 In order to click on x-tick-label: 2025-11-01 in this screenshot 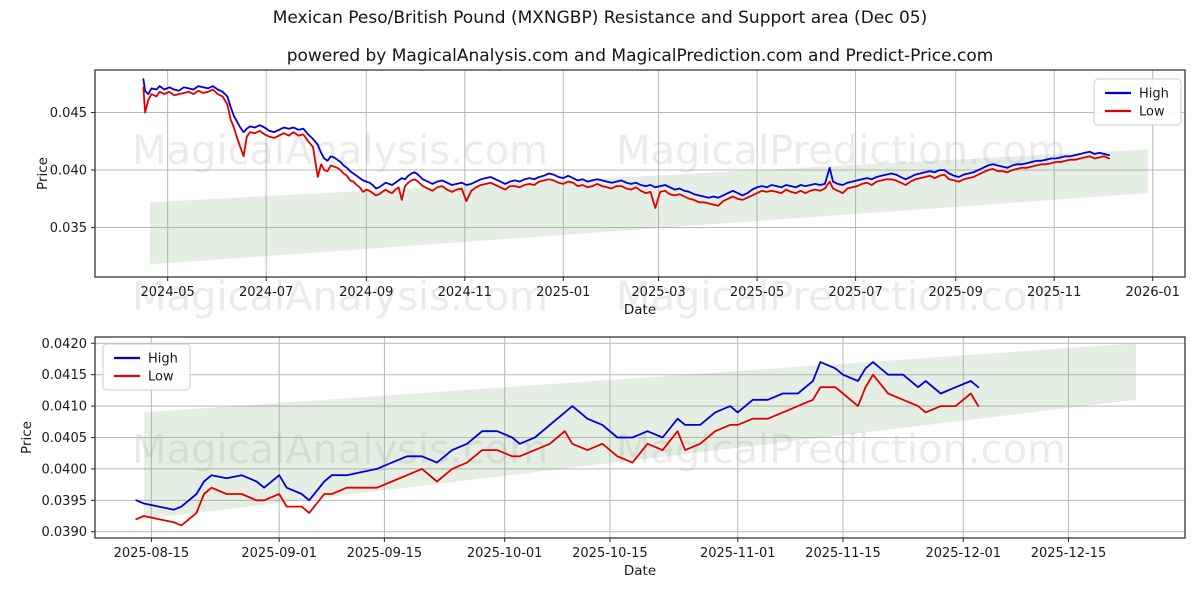, I will do `click(738, 553)`.